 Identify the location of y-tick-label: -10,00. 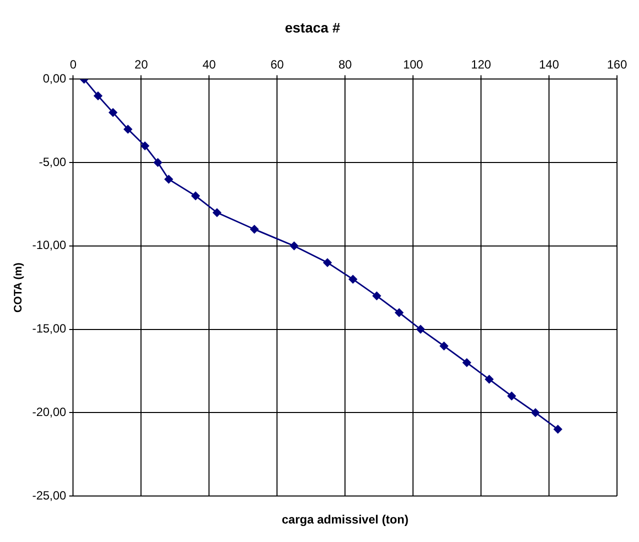
(49, 245).